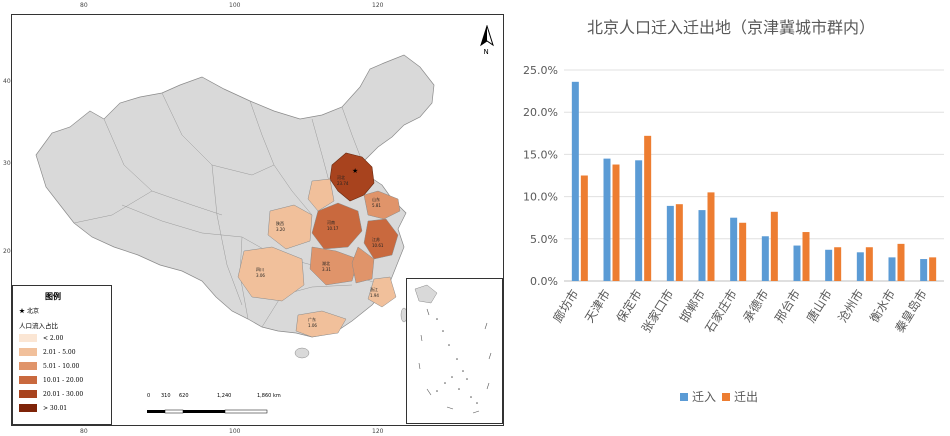 The width and height of the screenshot is (950, 436). I want to click on map-left-tick: 40, so click(7, 81).